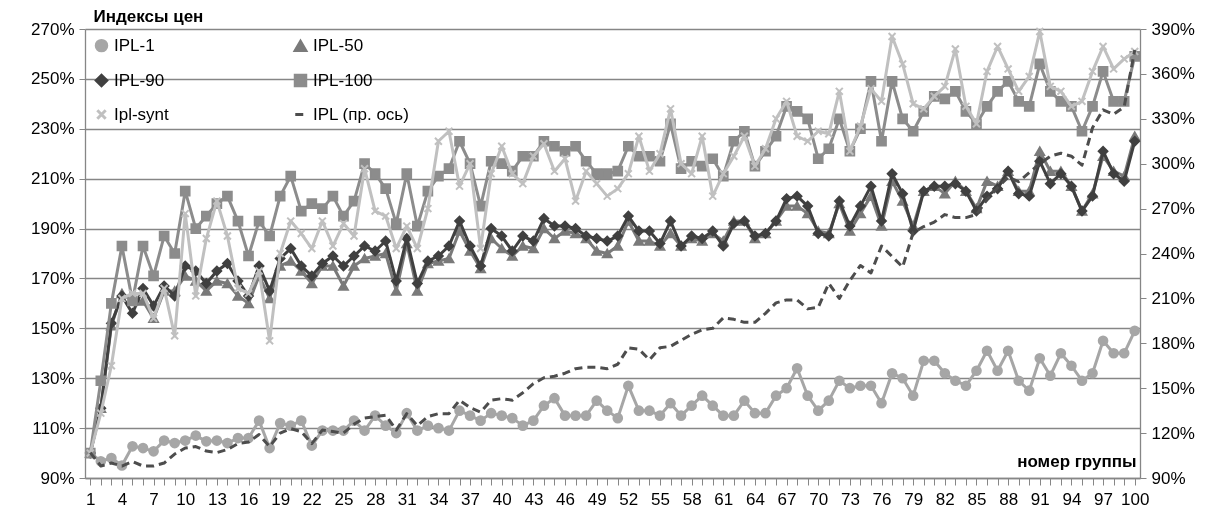 This screenshot has width=1229, height=523. I want to click on x-tick-label: 13, so click(217, 499).